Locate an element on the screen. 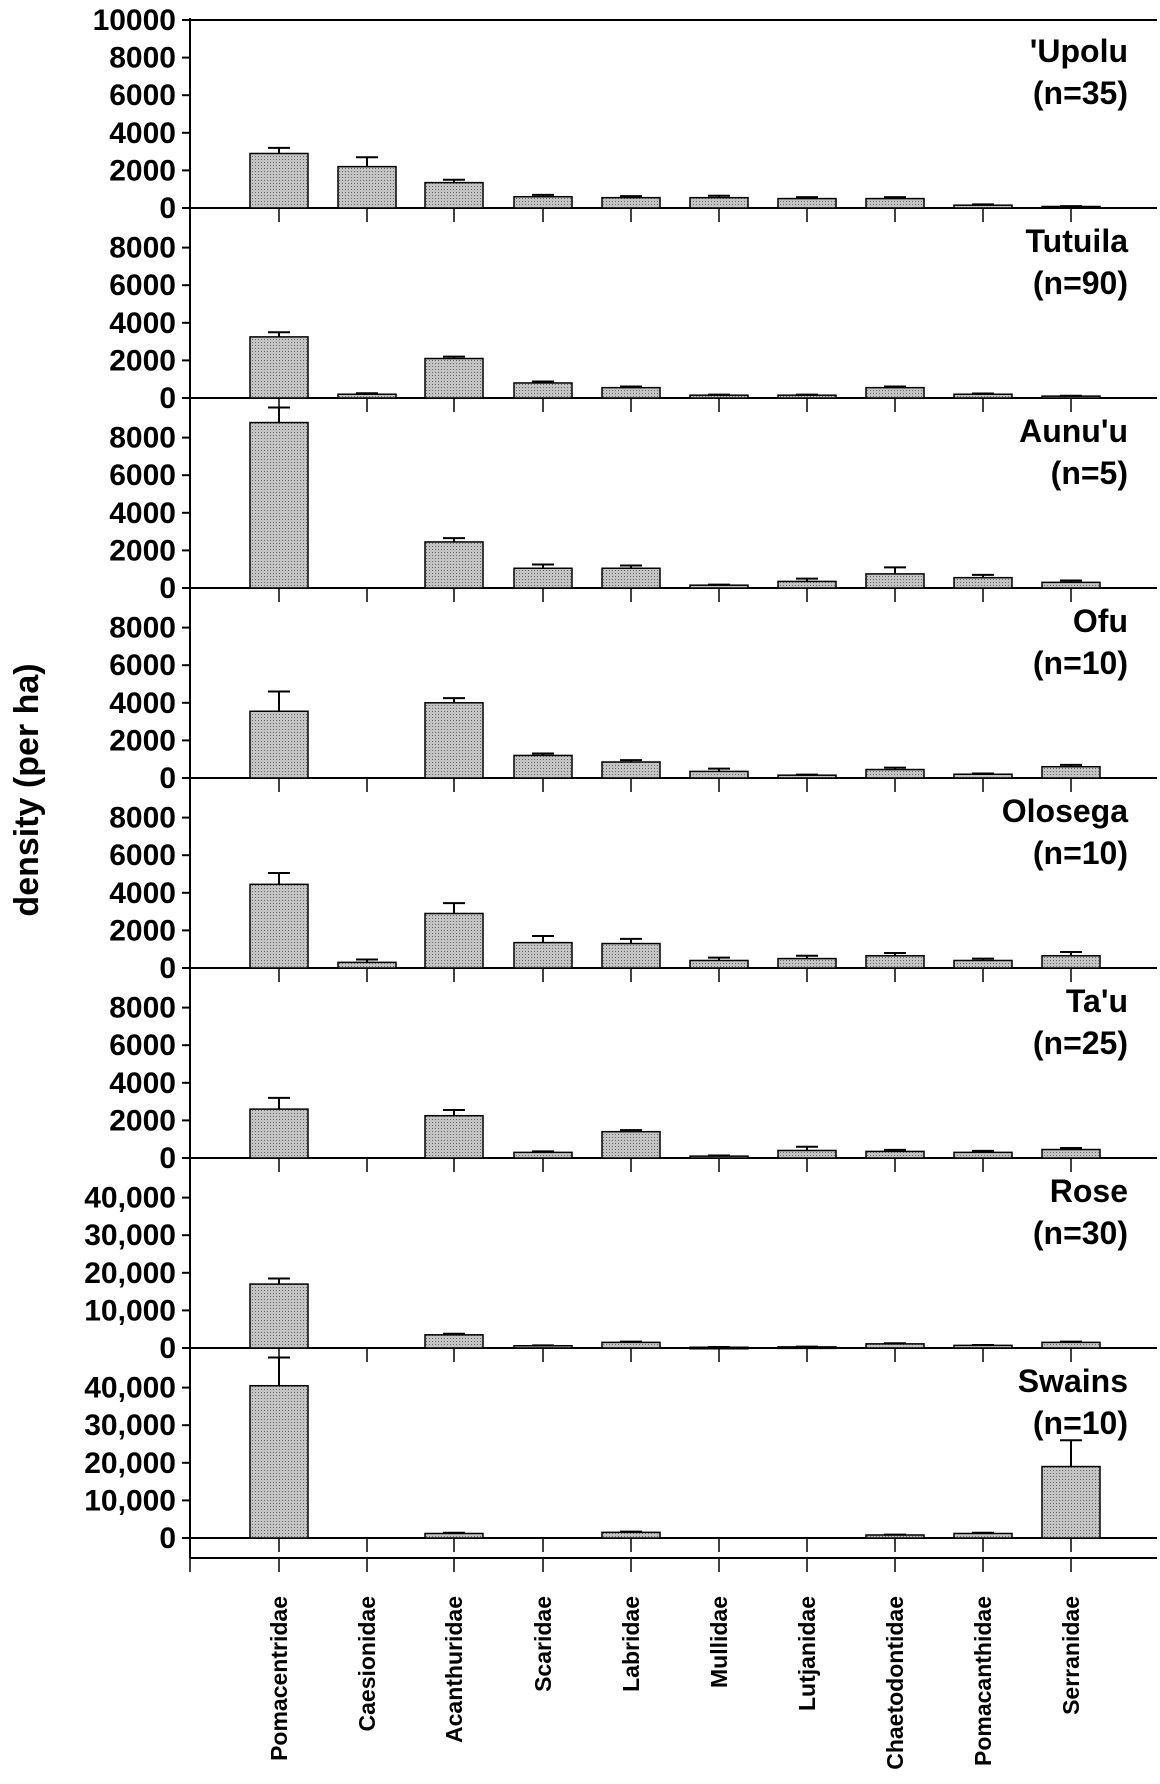  y-tick-label: 20,000 is located at coordinates (130, 1273).